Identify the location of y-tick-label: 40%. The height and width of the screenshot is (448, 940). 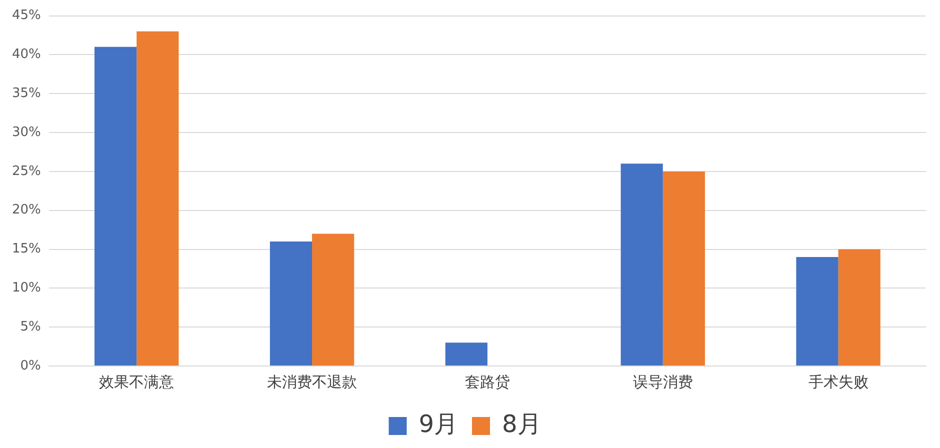
(26, 54).